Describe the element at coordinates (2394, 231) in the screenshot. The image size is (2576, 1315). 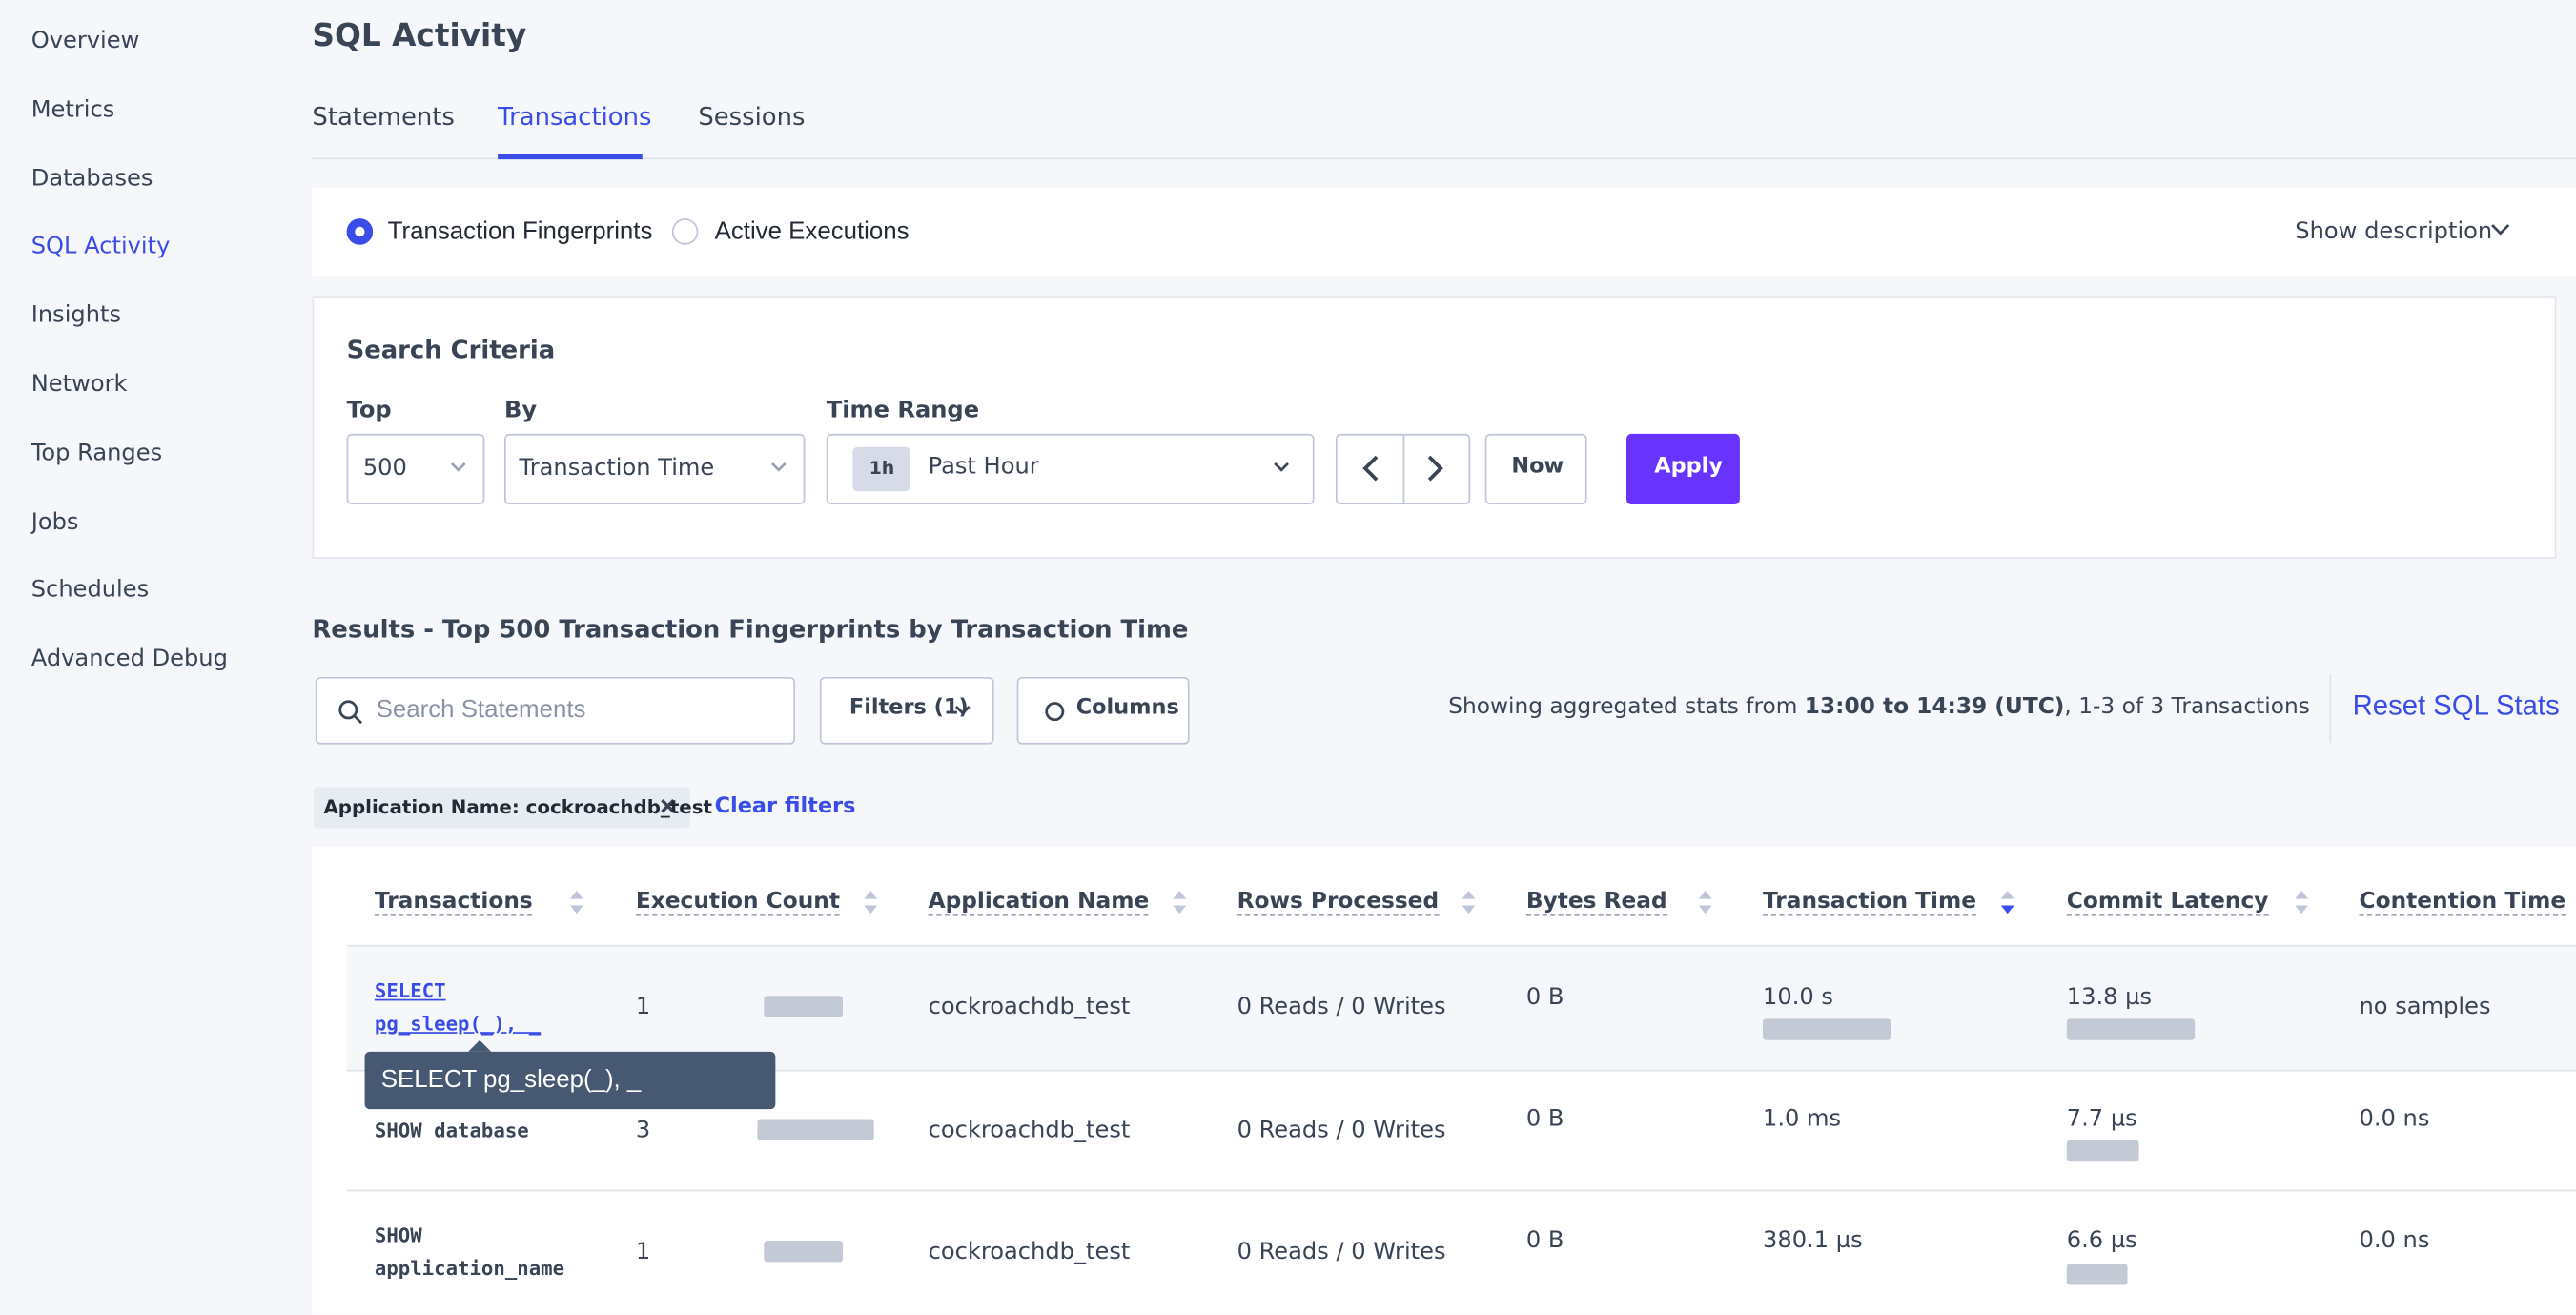
I see `show-description: Show description` at that location.